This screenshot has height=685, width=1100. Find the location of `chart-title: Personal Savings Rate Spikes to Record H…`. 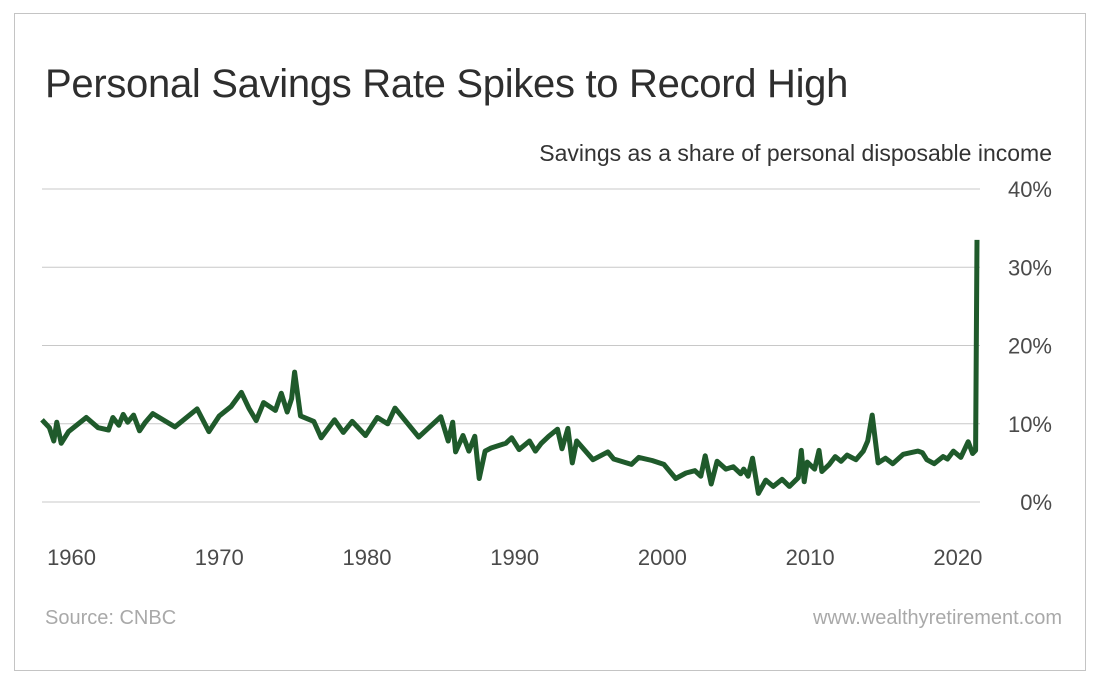

chart-title: Personal Savings Rate Spikes to Record H… is located at coordinates (447, 84).